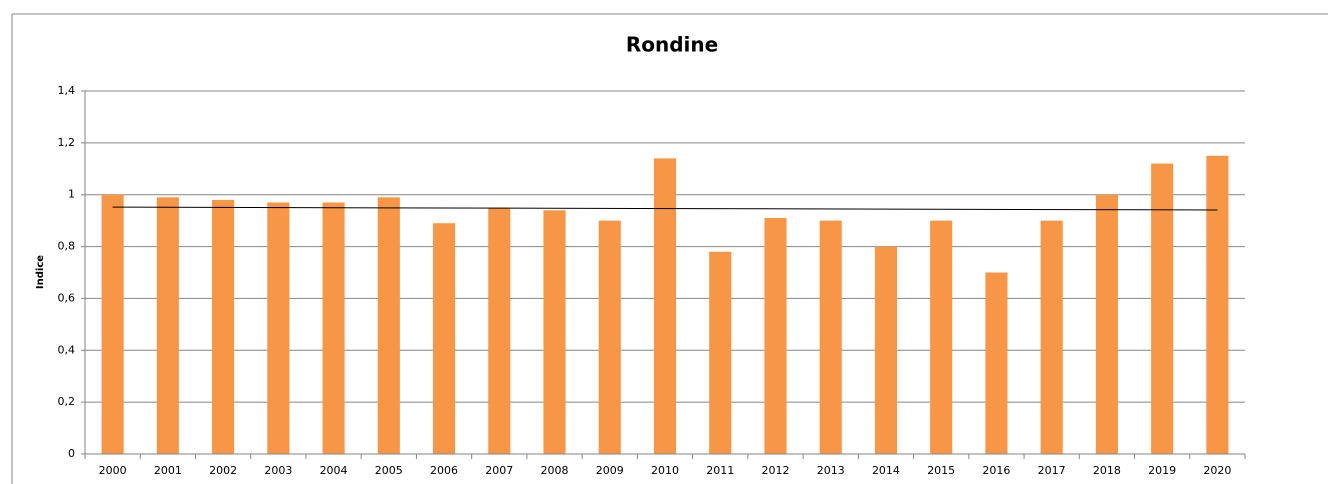 This screenshot has height=484, width=1328. Describe the element at coordinates (278, 470) in the screenshot. I see `x-tick-label: 2003` at that location.